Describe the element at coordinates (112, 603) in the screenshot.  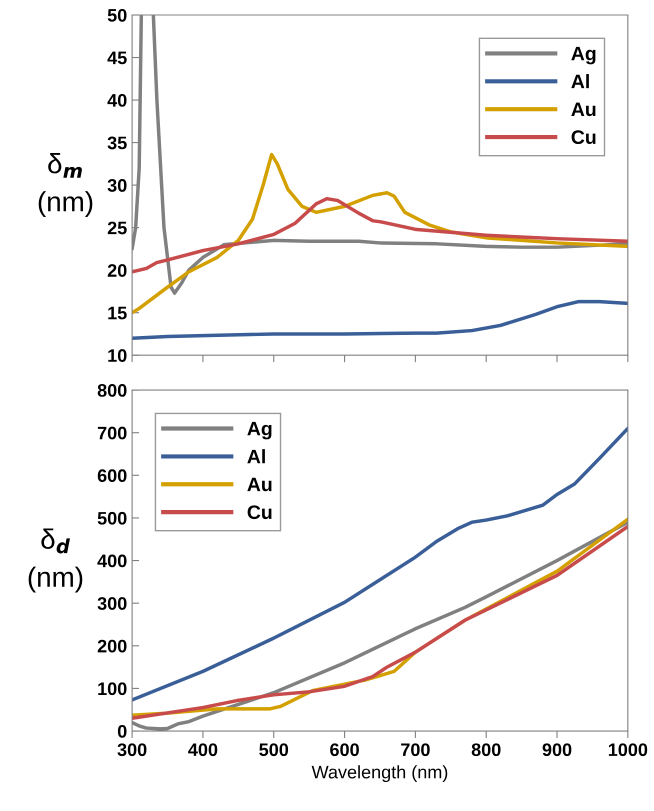
I see `y-tick-label: 300` at that location.